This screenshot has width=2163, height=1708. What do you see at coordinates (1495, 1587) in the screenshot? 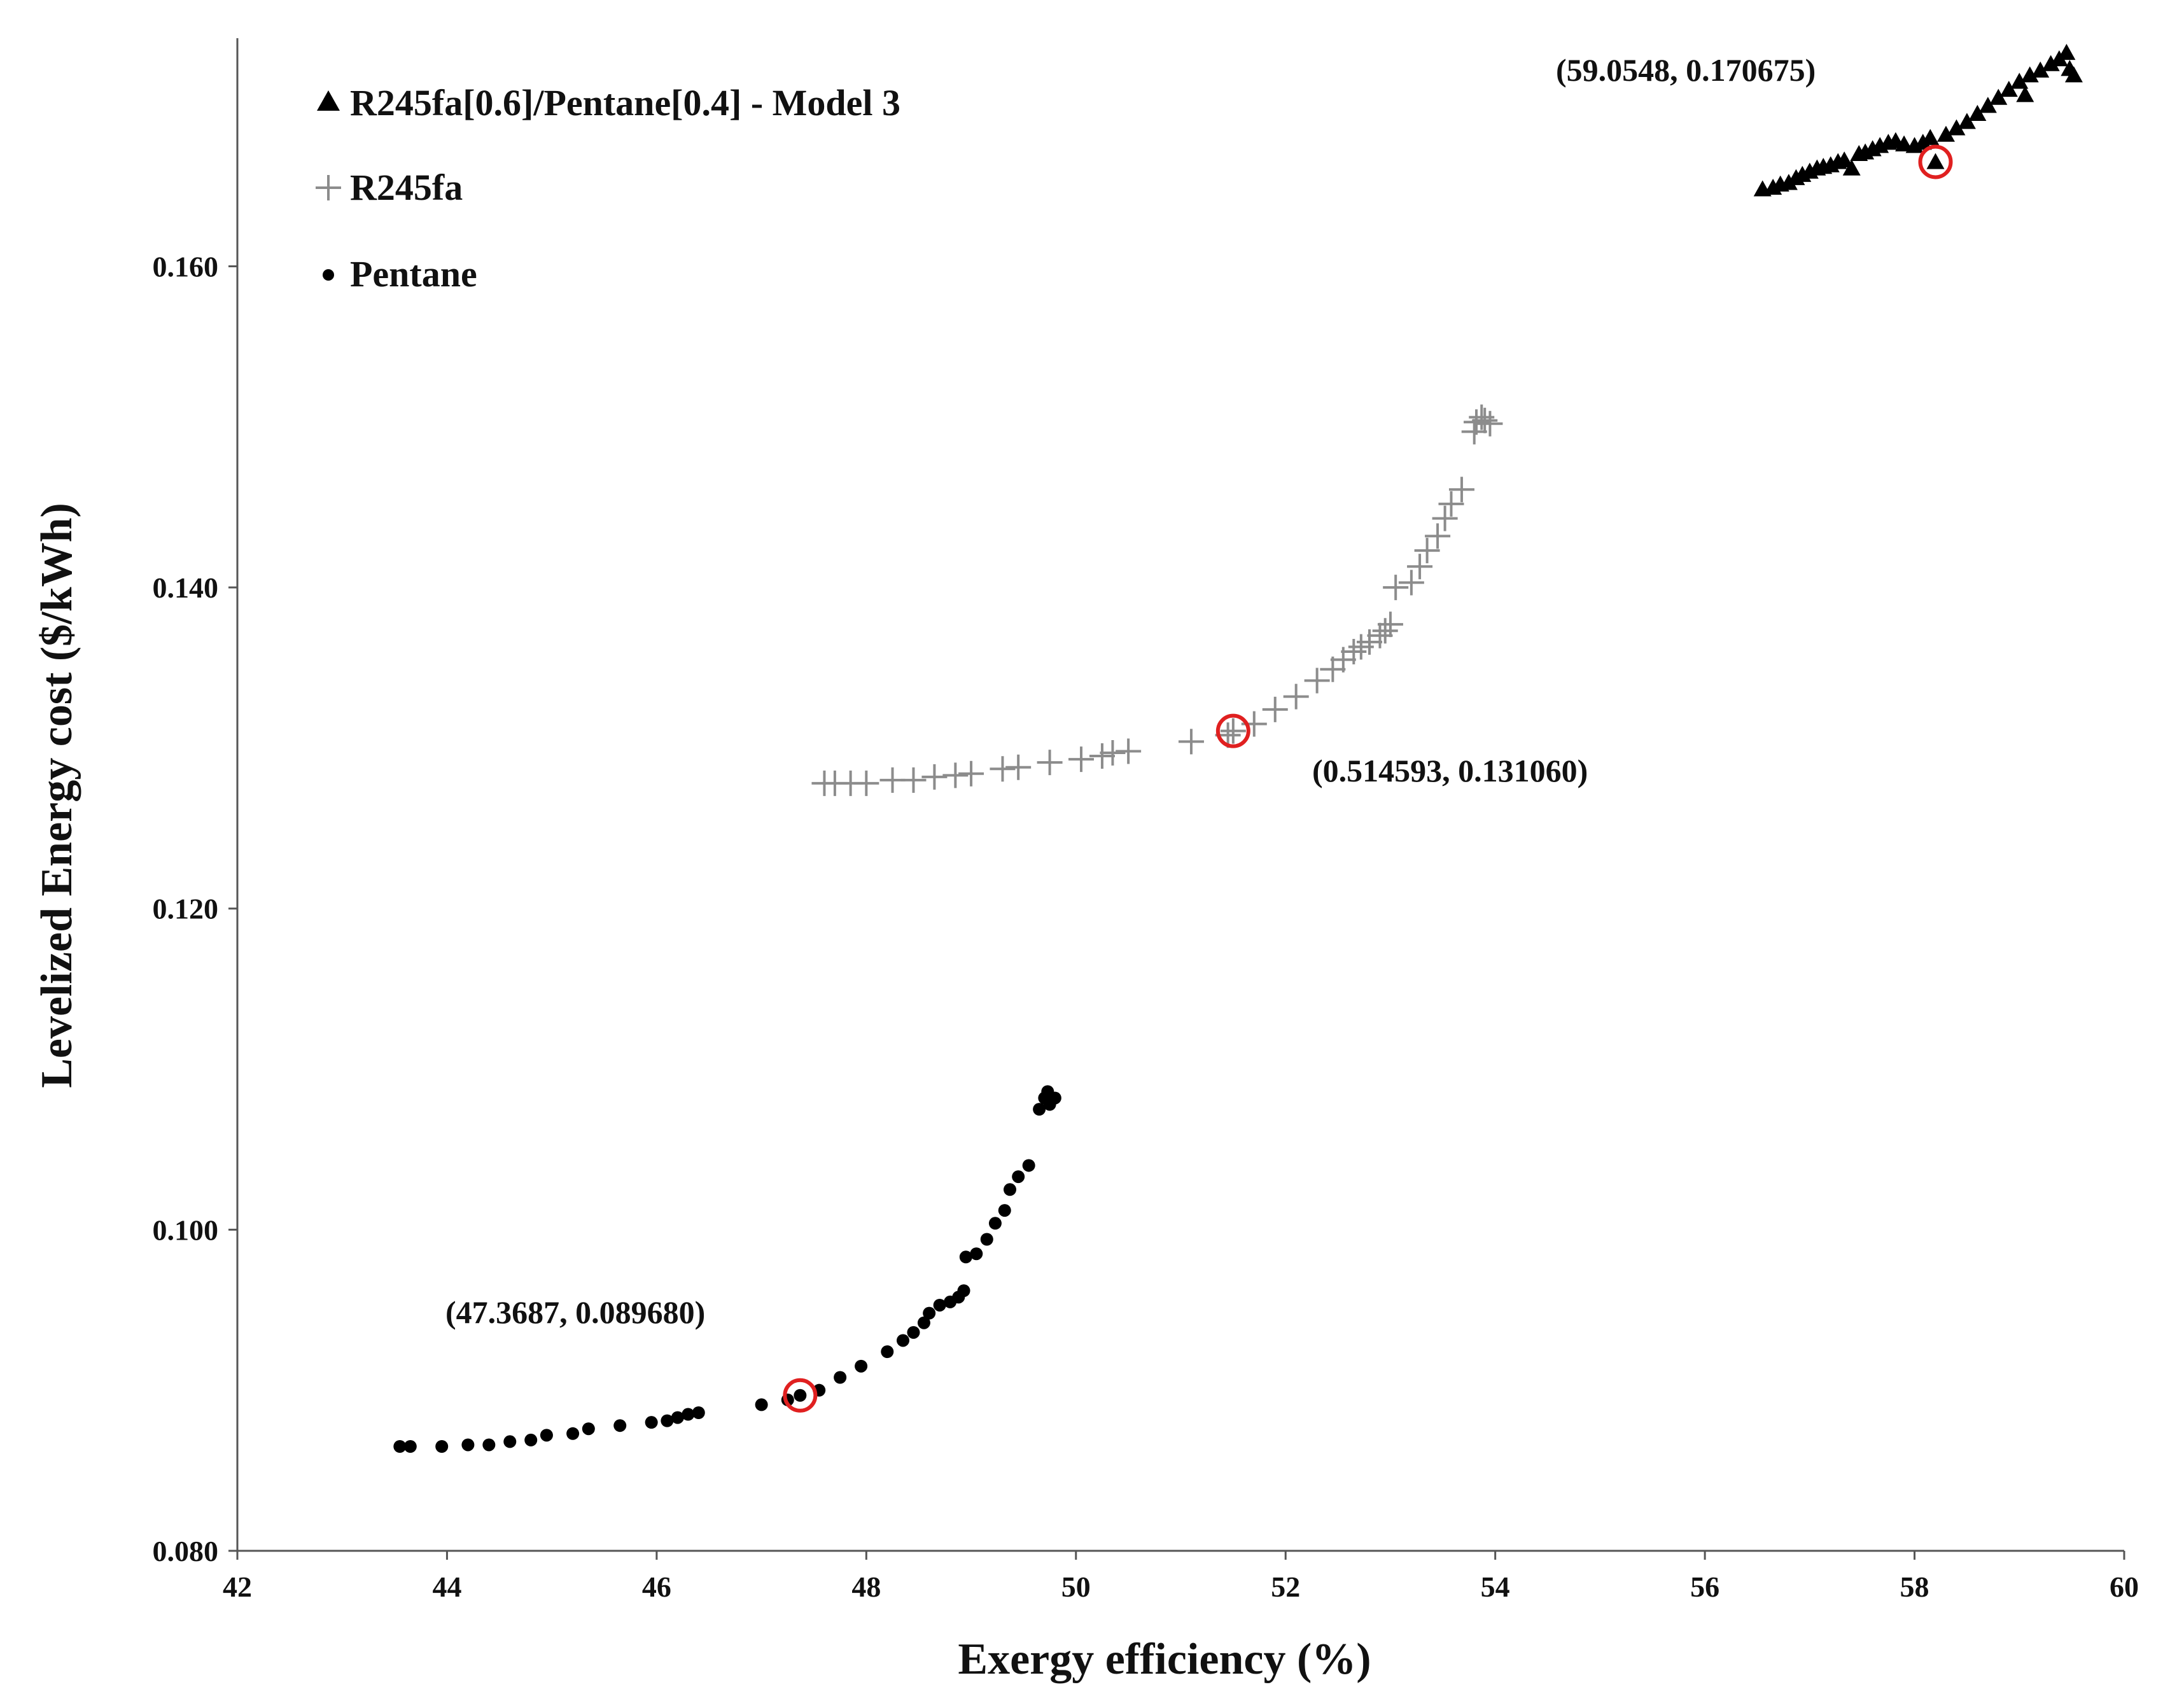
I see `x-tick-label: 54` at bounding box center [1495, 1587].